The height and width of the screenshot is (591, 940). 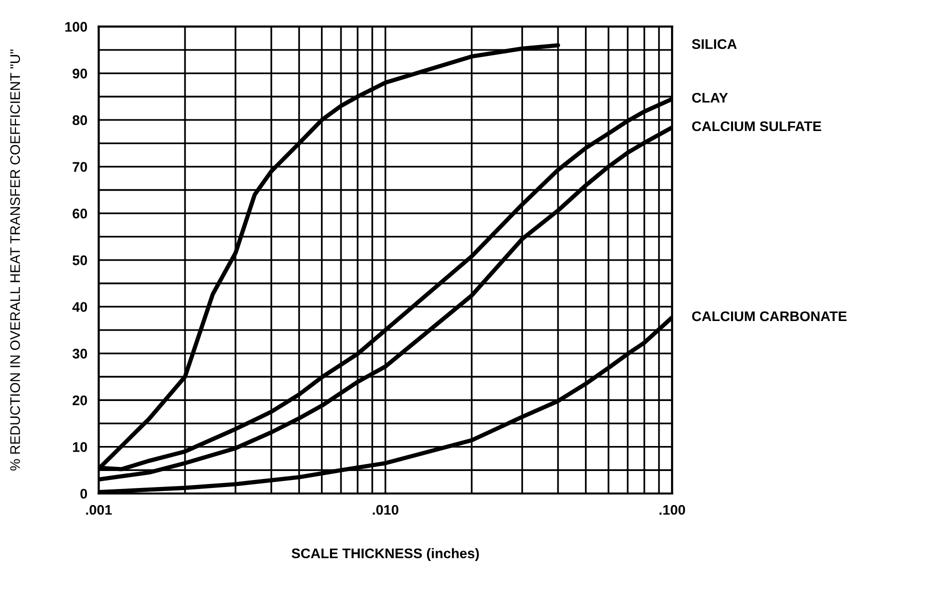 What do you see at coordinates (80, 167) in the screenshot?
I see `y-tick-label: 70` at bounding box center [80, 167].